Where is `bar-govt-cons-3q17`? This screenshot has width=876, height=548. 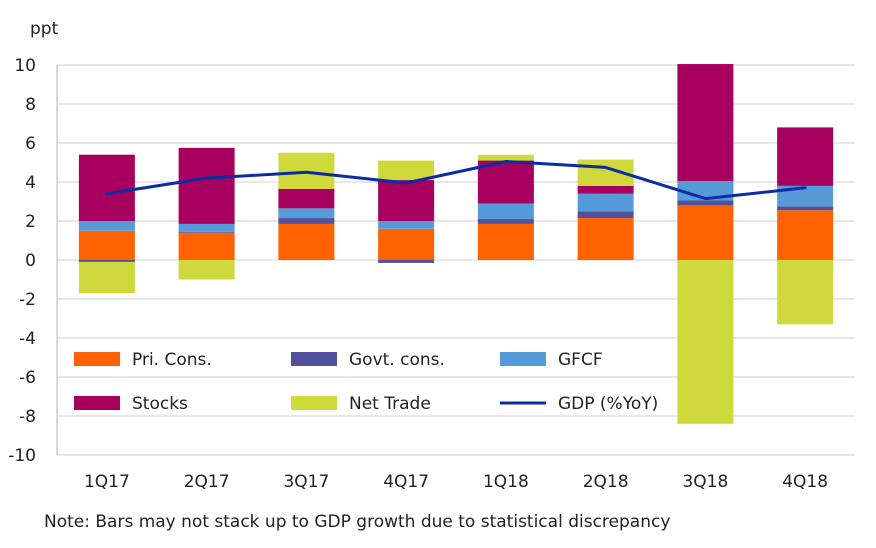
bar-govt-cons-3q17 is located at coordinates (306, 221).